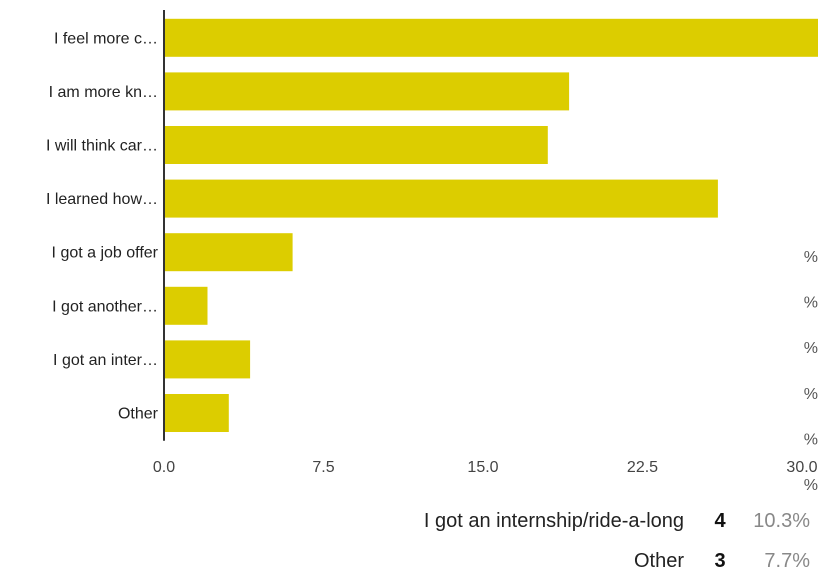 The height and width of the screenshot is (576, 818). I want to click on category-label: I got a job offer, so click(105, 253).